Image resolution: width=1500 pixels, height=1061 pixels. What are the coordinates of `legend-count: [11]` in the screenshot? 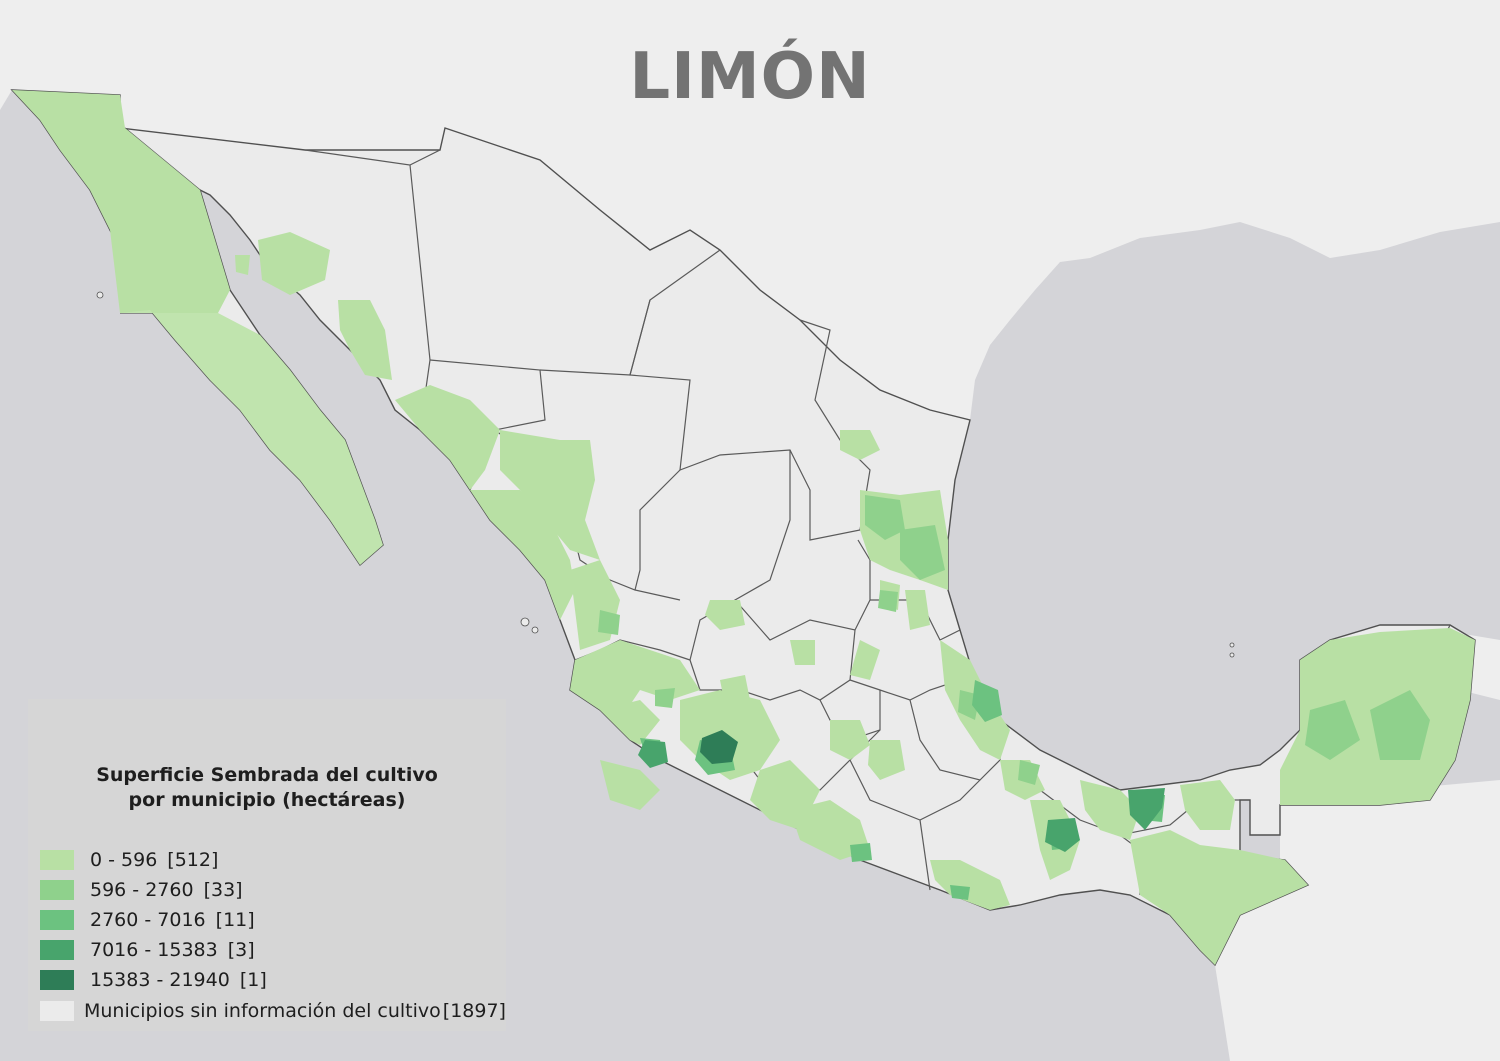 It's located at (235, 920).